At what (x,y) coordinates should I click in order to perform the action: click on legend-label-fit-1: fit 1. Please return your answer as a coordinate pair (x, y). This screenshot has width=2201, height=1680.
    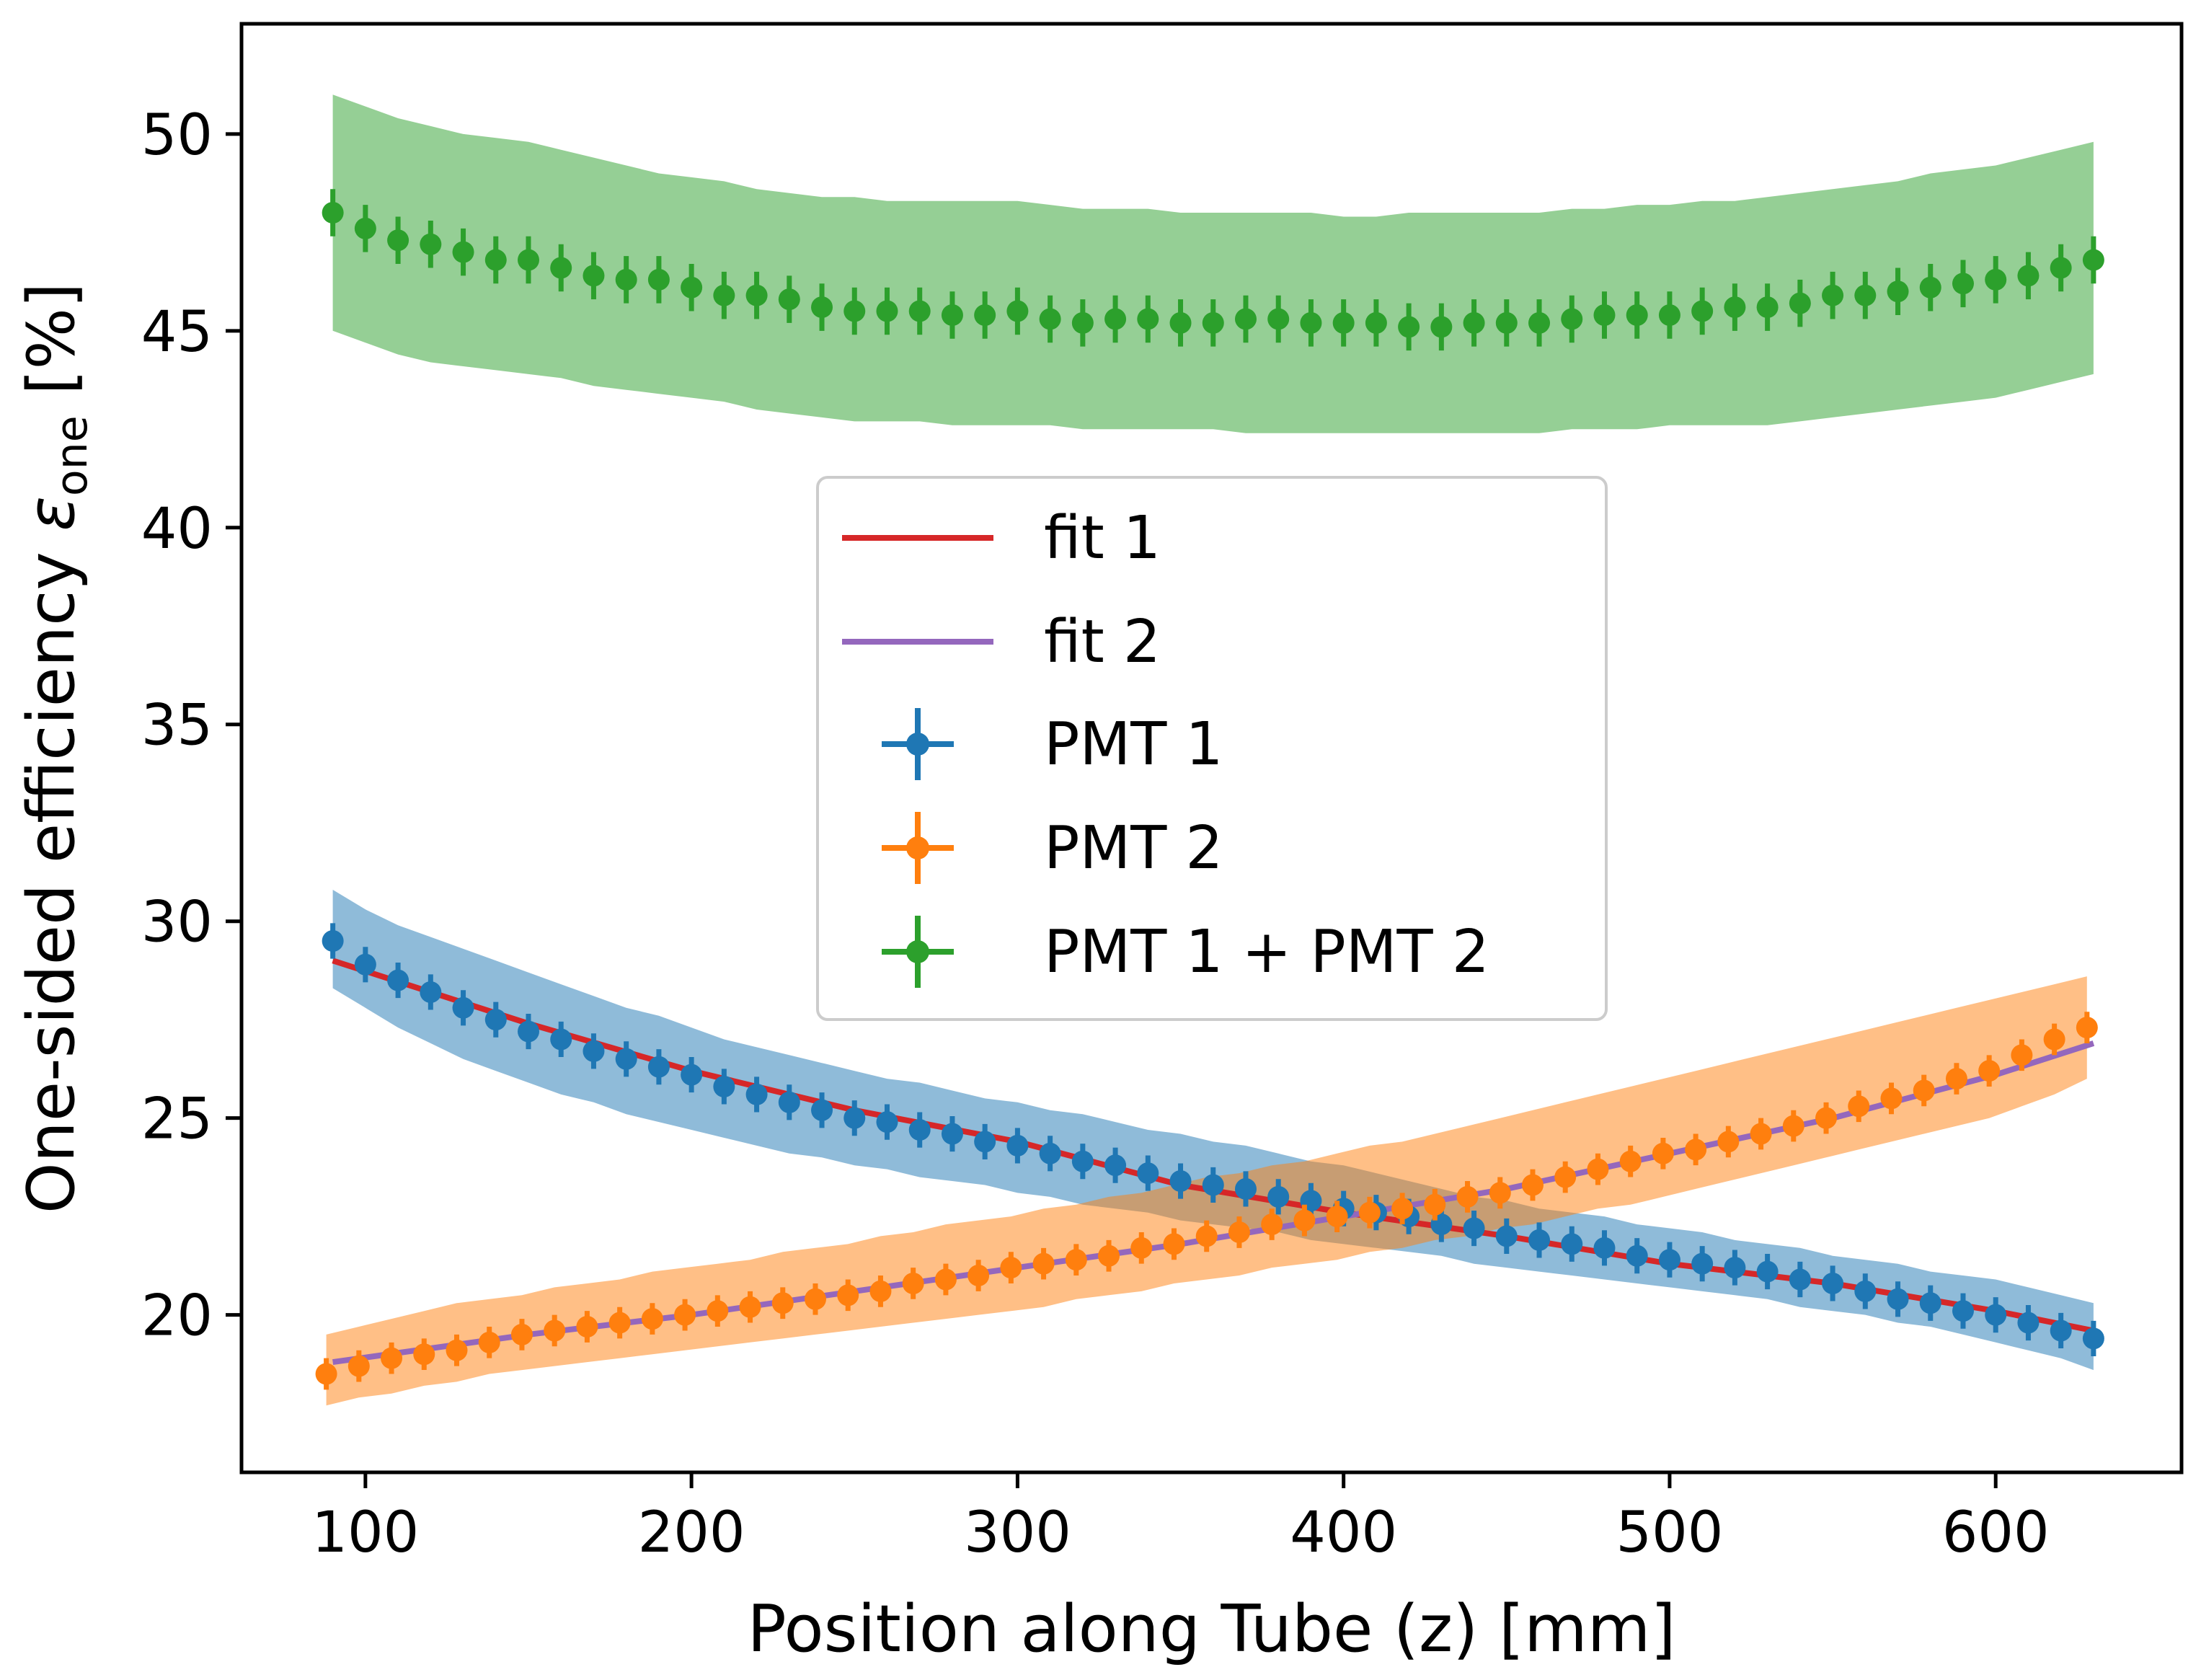
    Looking at the image, I should click on (1102, 538).